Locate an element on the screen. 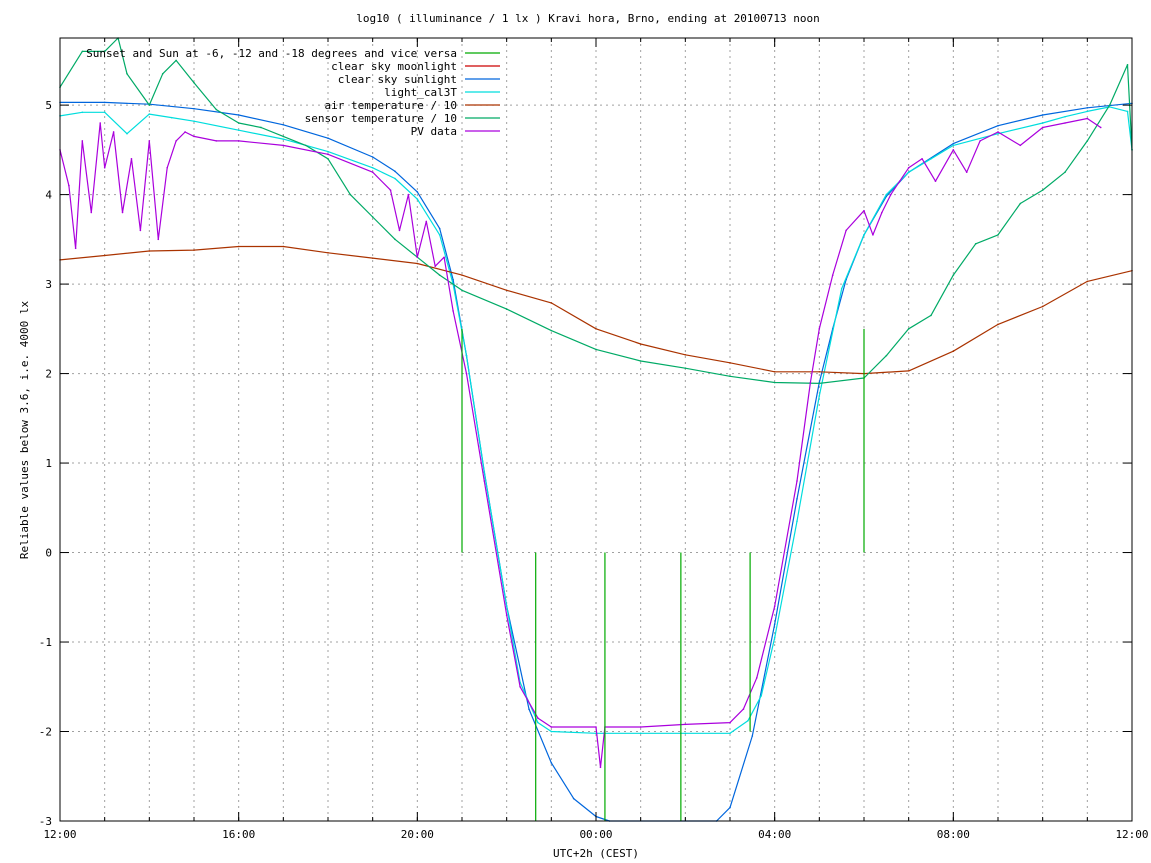 This screenshot has width=1151, height=863. x-tick-label-6: 12:00 is located at coordinates (1131, 834).